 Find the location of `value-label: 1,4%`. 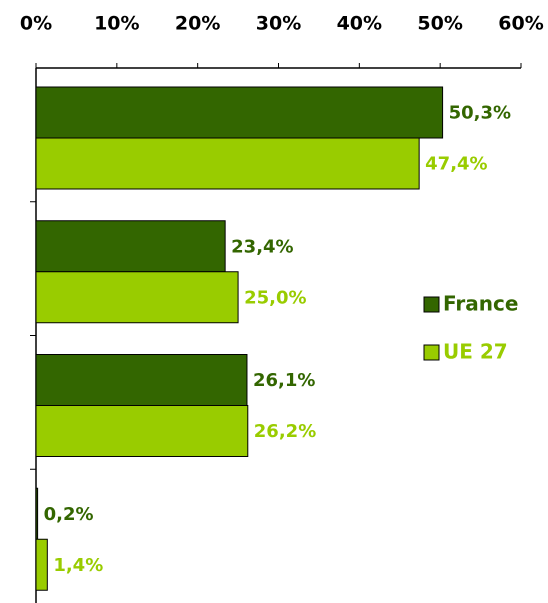

value-label: 1,4% is located at coordinates (78, 565).